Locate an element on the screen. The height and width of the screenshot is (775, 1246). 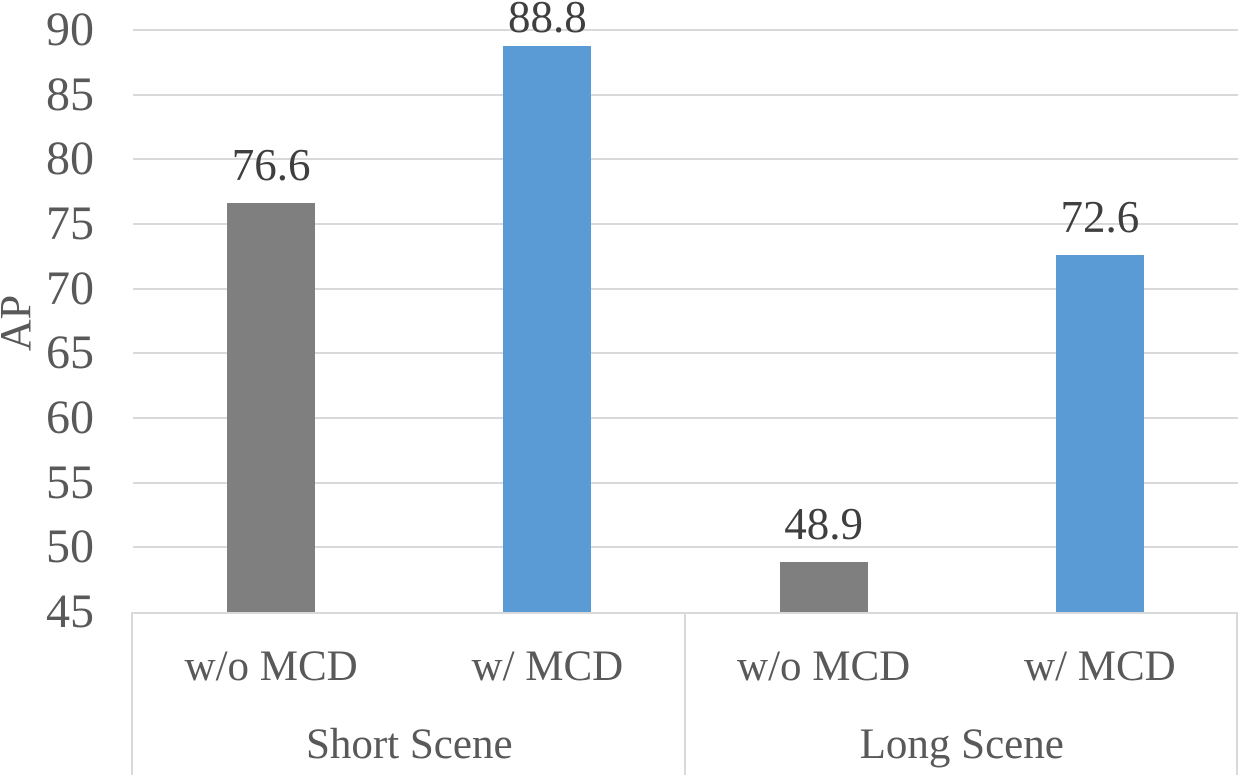
y-tick-label: 50 is located at coordinates (70, 547).